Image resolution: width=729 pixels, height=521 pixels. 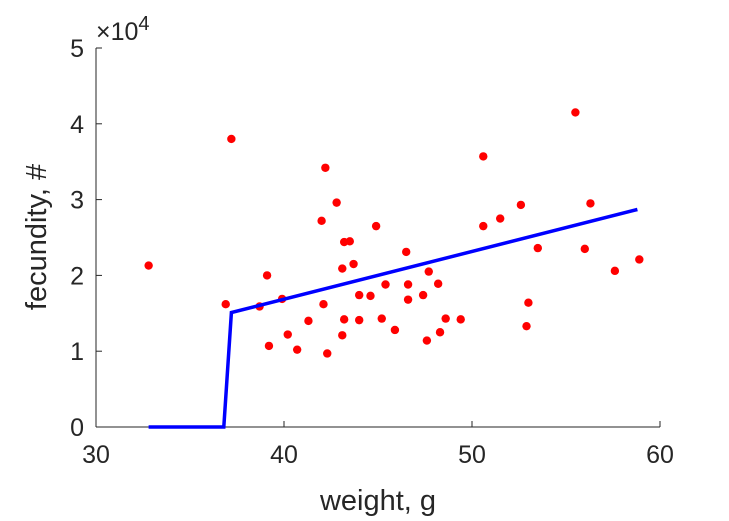 What do you see at coordinates (123, 29) in the screenshot?
I see `y-axis-multiplier: ×10⁴` at bounding box center [123, 29].